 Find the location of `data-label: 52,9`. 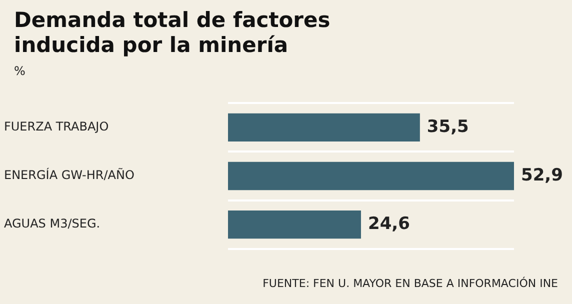

data-label: 52,9 is located at coordinates (542, 175).